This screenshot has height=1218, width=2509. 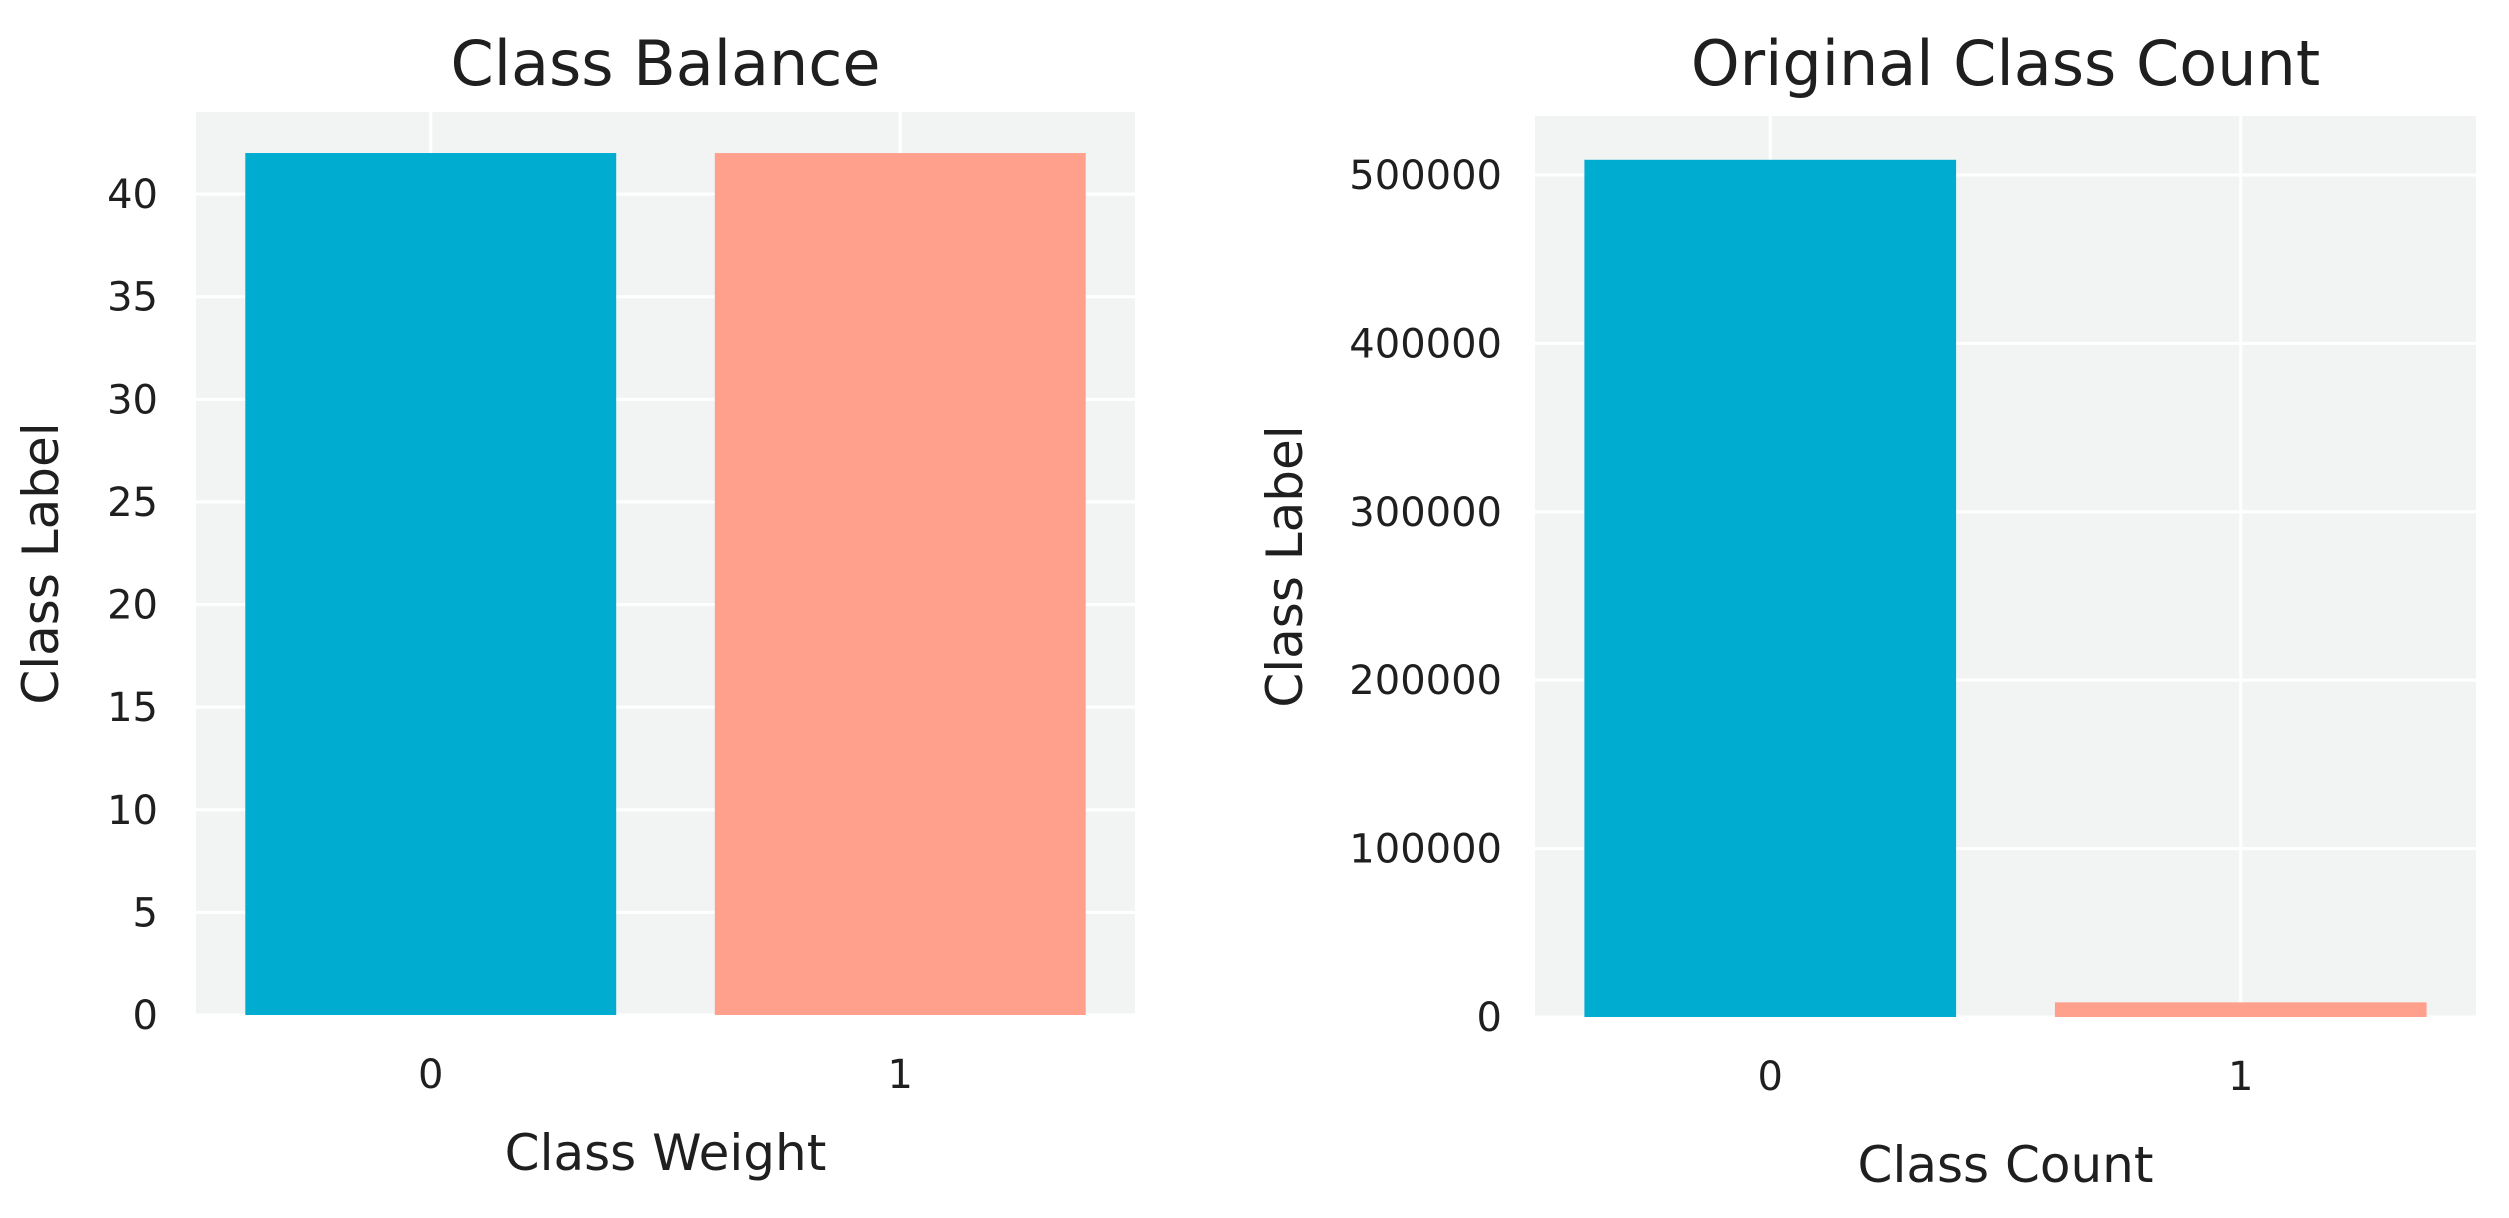 What do you see at coordinates (1425, 176) in the screenshot?
I see `y-tick-label: 500000` at bounding box center [1425, 176].